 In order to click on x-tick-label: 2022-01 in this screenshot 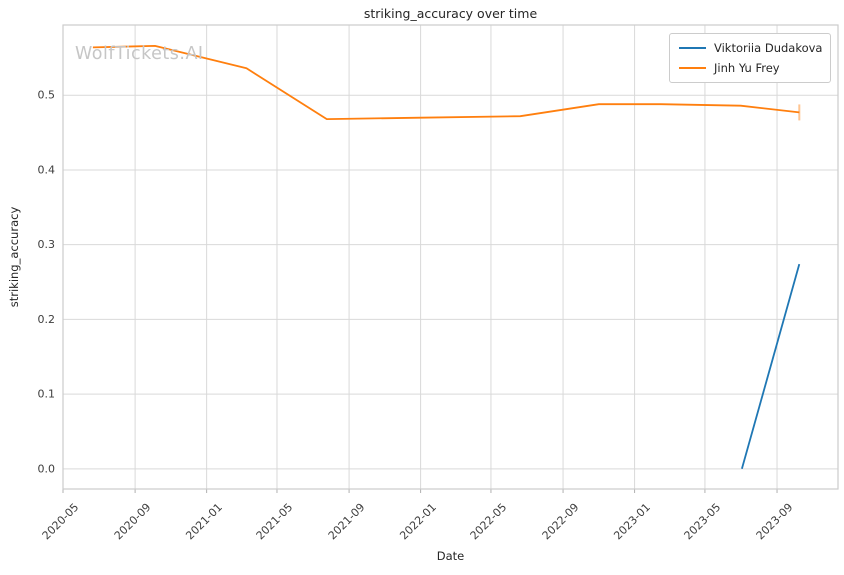, I will do `click(418, 522)`.